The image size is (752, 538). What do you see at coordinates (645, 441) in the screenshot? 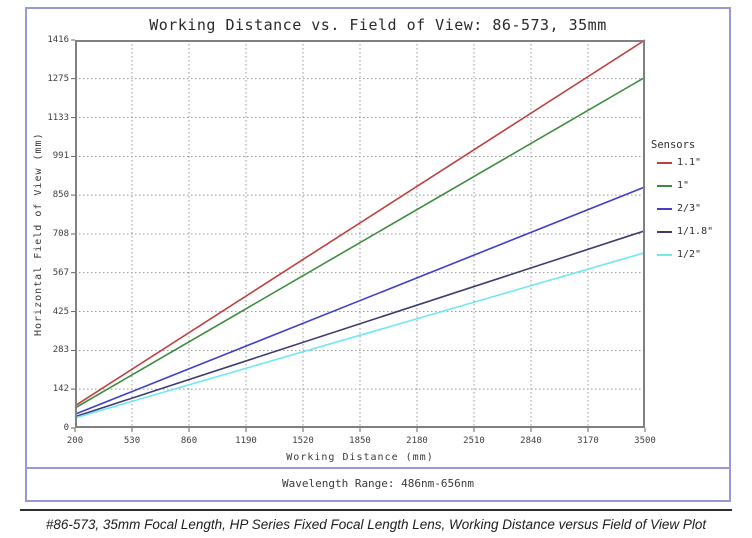
I see `x-tick-label: 3500` at bounding box center [645, 441].